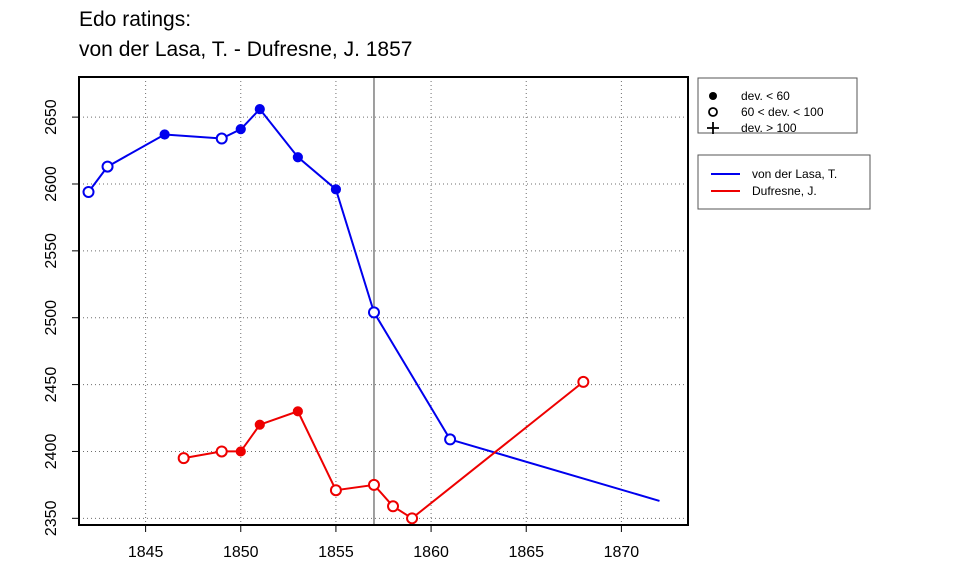  I want to click on y-tick-label: 2500, so click(51, 318).